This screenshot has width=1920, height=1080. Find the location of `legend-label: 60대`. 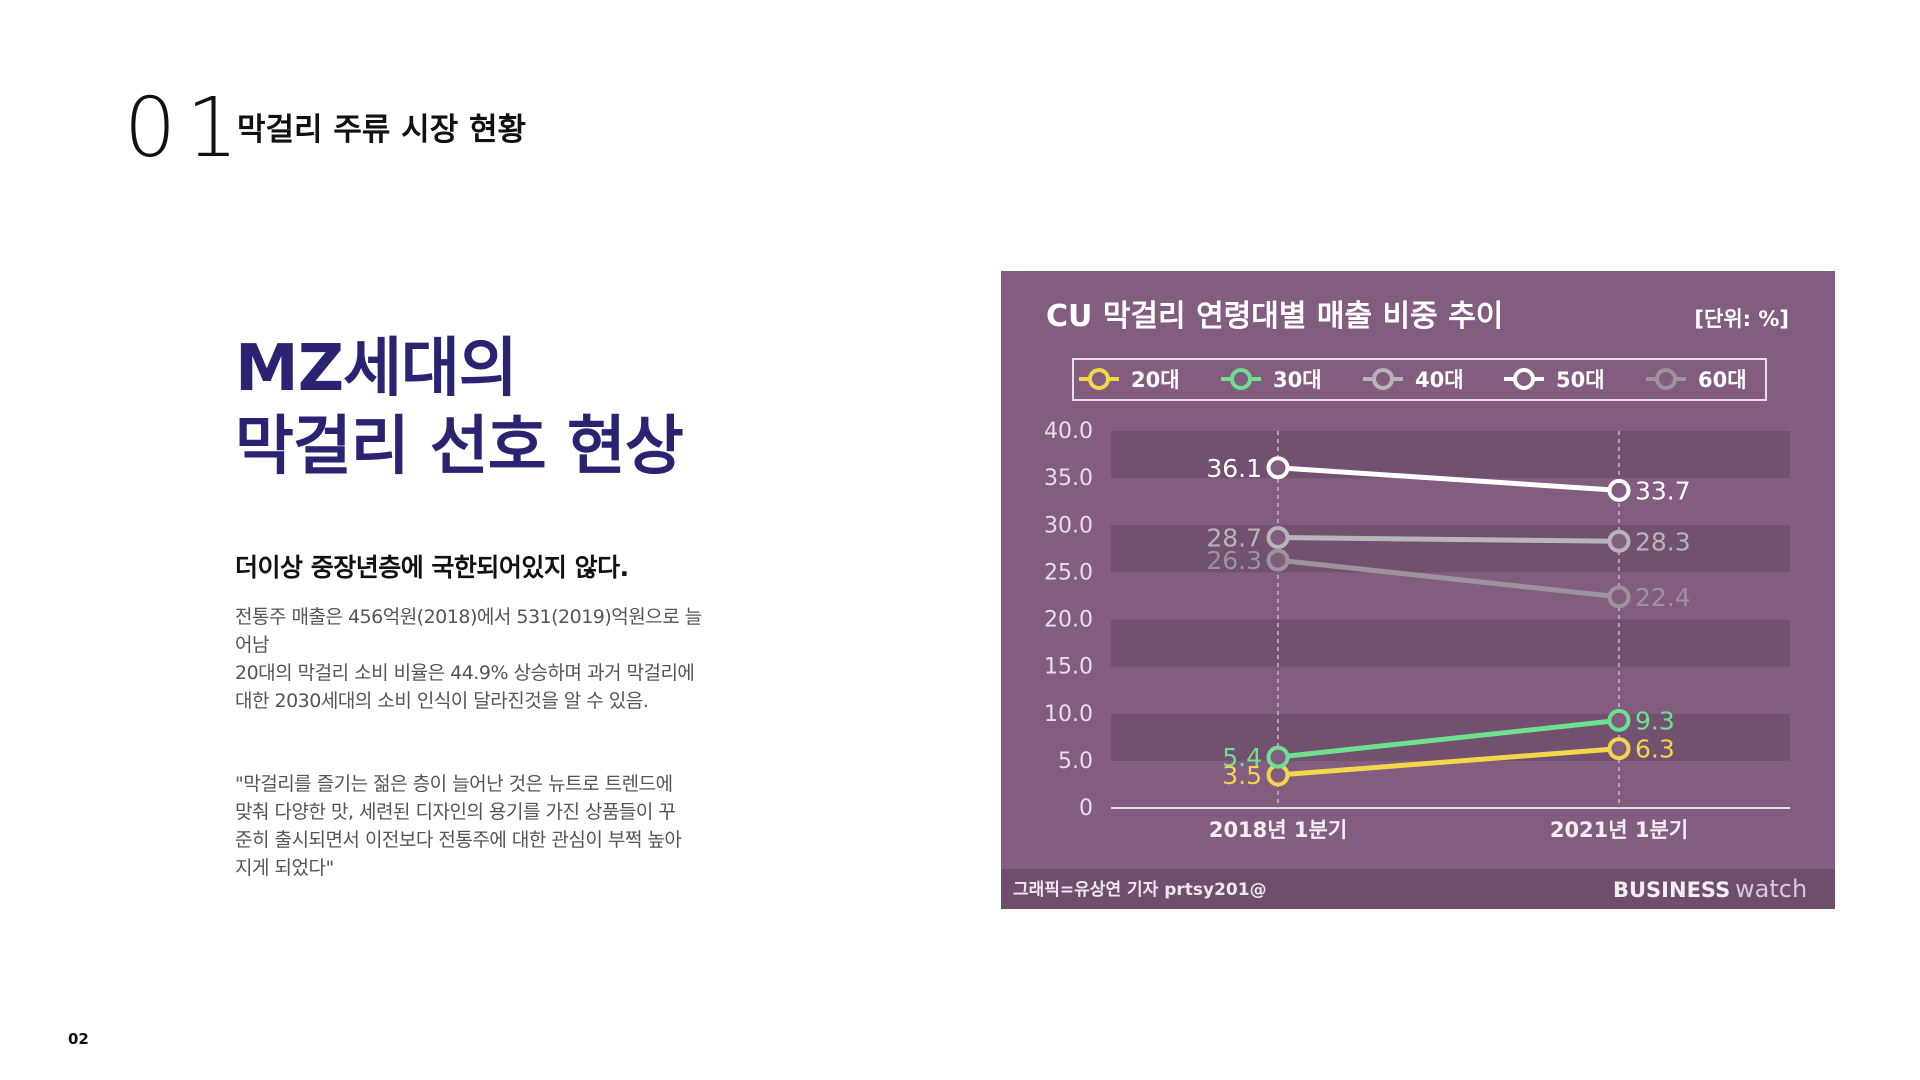

legend-label: 60대 is located at coordinates (1722, 380).